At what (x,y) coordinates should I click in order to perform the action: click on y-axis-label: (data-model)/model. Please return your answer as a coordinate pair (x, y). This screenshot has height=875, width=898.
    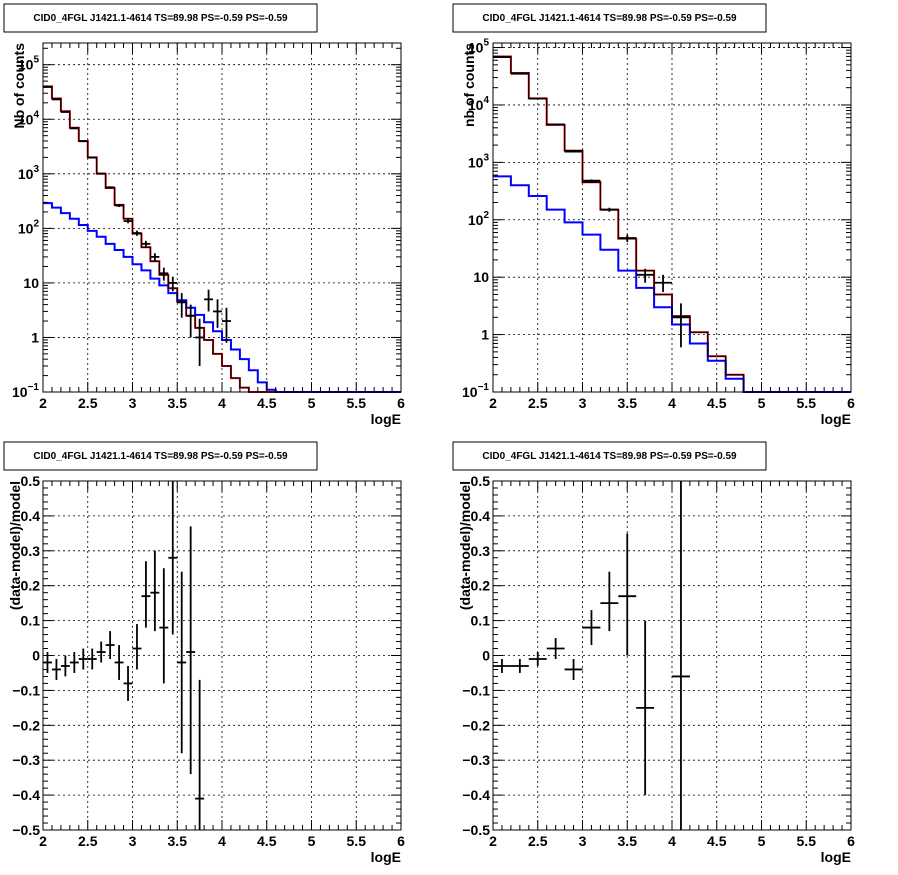
    Looking at the image, I should click on (15, 545).